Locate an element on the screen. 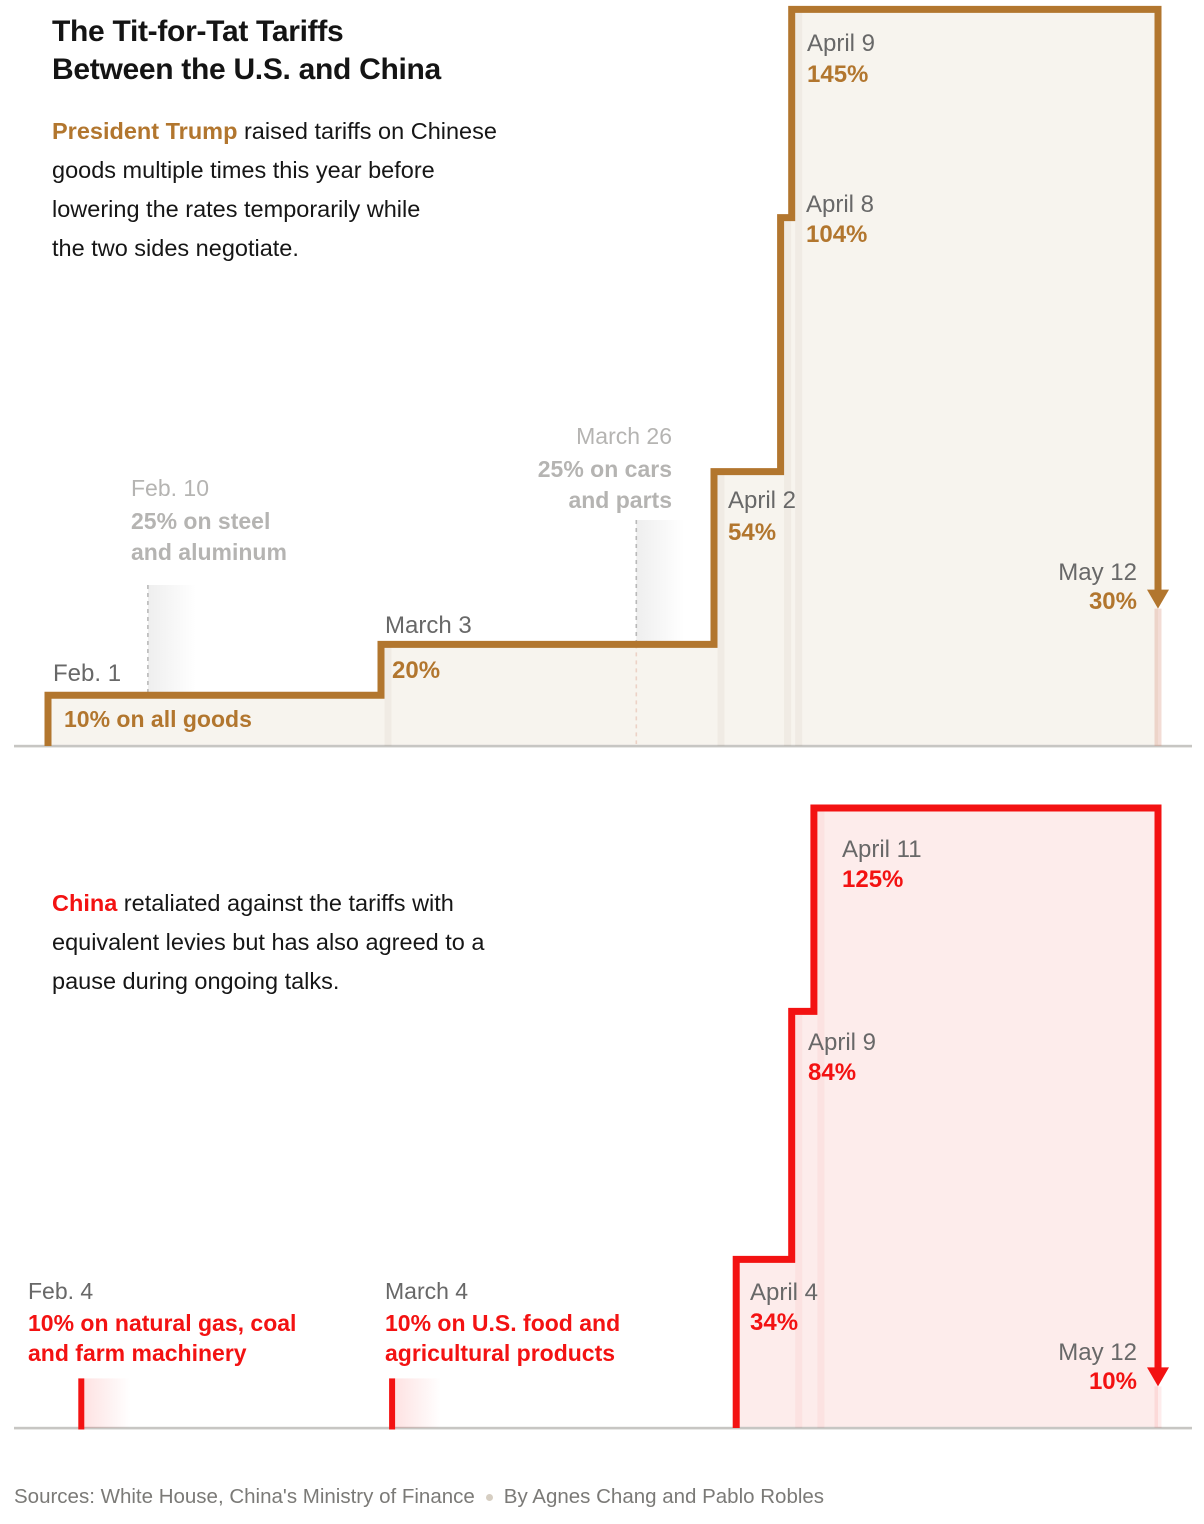 This screenshot has height=1524, width=1204. china-april4-value-label: 34% is located at coordinates (774, 1322).